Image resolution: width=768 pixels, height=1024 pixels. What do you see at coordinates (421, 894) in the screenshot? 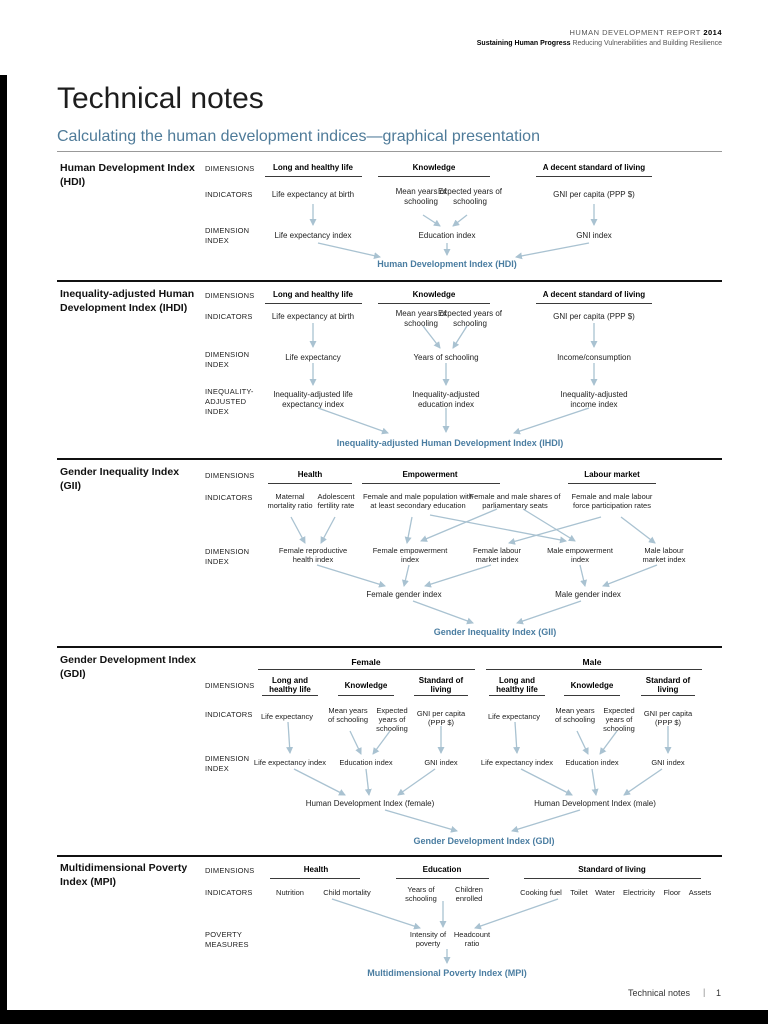
I see `mpi-indicator: Years of schooling` at bounding box center [421, 894].